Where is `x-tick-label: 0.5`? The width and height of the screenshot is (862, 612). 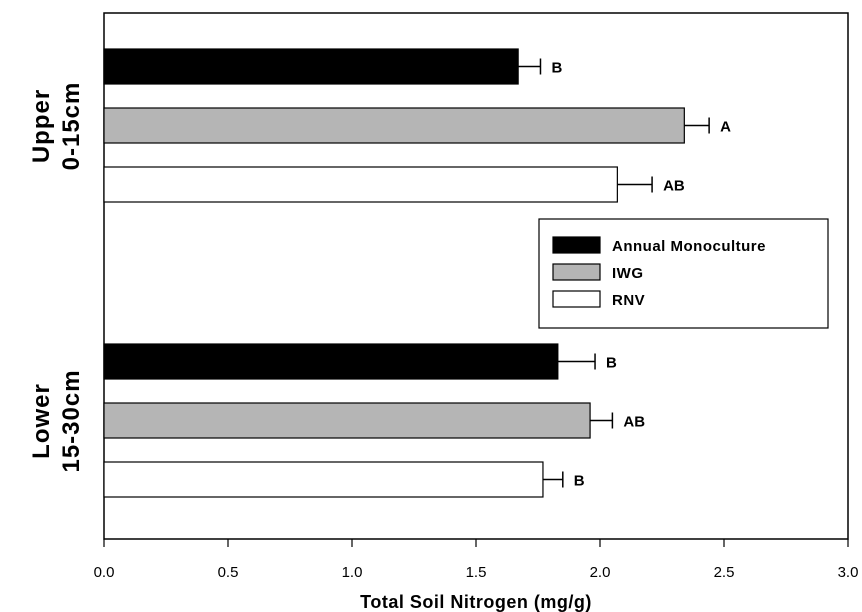 x-tick-label: 0.5 is located at coordinates (228, 572).